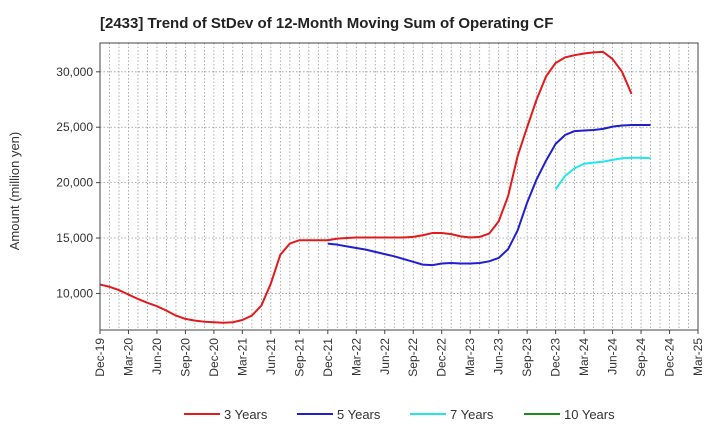 This screenshot has height=440, width=720. Describe the element at coordinates (14, 191) in the screenshot. I see `y-axis-label: Amount (million yen)` at that location.